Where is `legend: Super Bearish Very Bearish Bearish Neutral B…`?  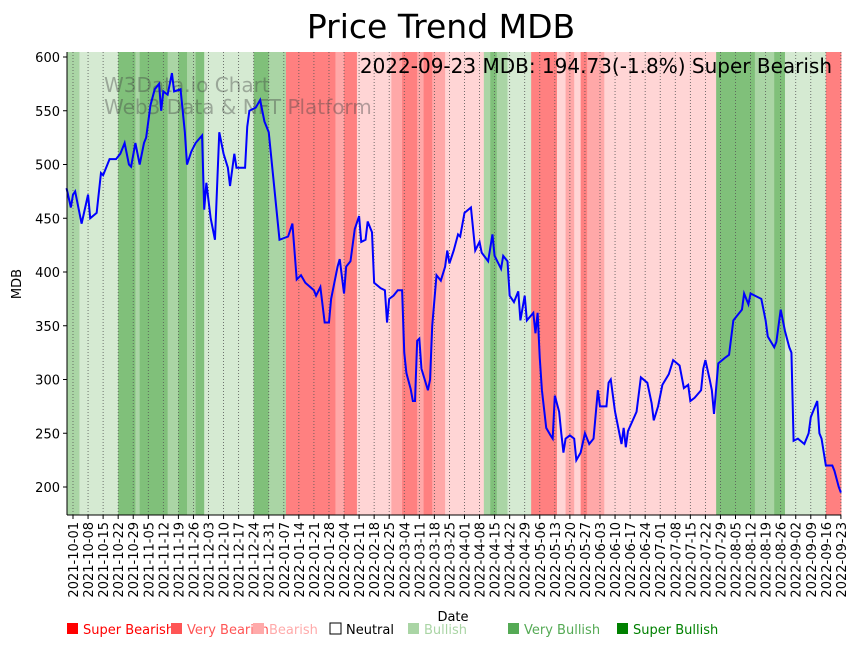
legend: Super Bearish Very Bearish Bearish Neutral B… is located at coordinates (392, 630).